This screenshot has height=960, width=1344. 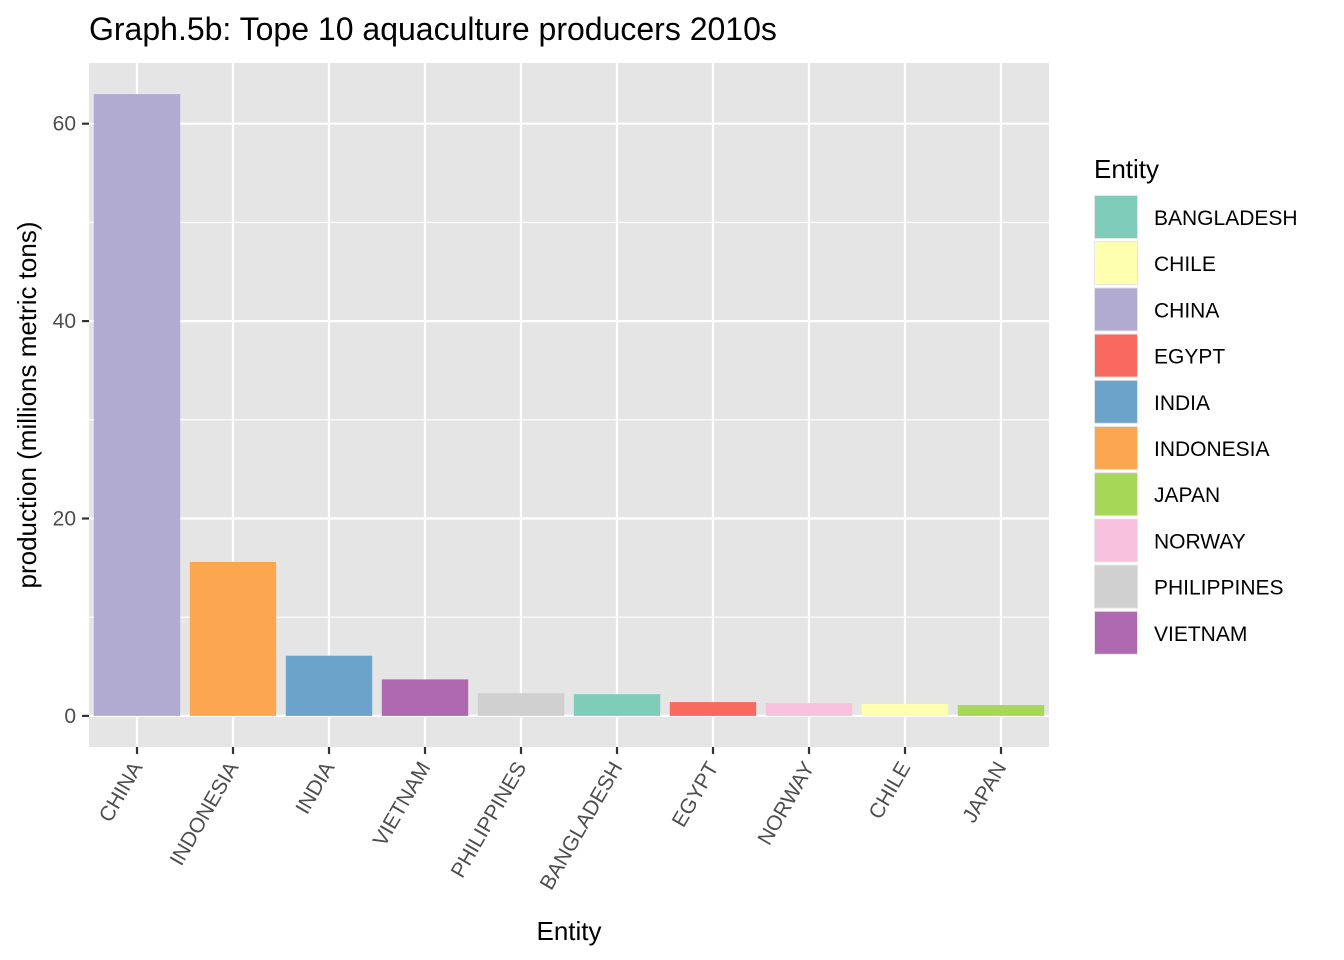 I want to click on x-tick-label: JAPAN, so click(x=984, y=792).